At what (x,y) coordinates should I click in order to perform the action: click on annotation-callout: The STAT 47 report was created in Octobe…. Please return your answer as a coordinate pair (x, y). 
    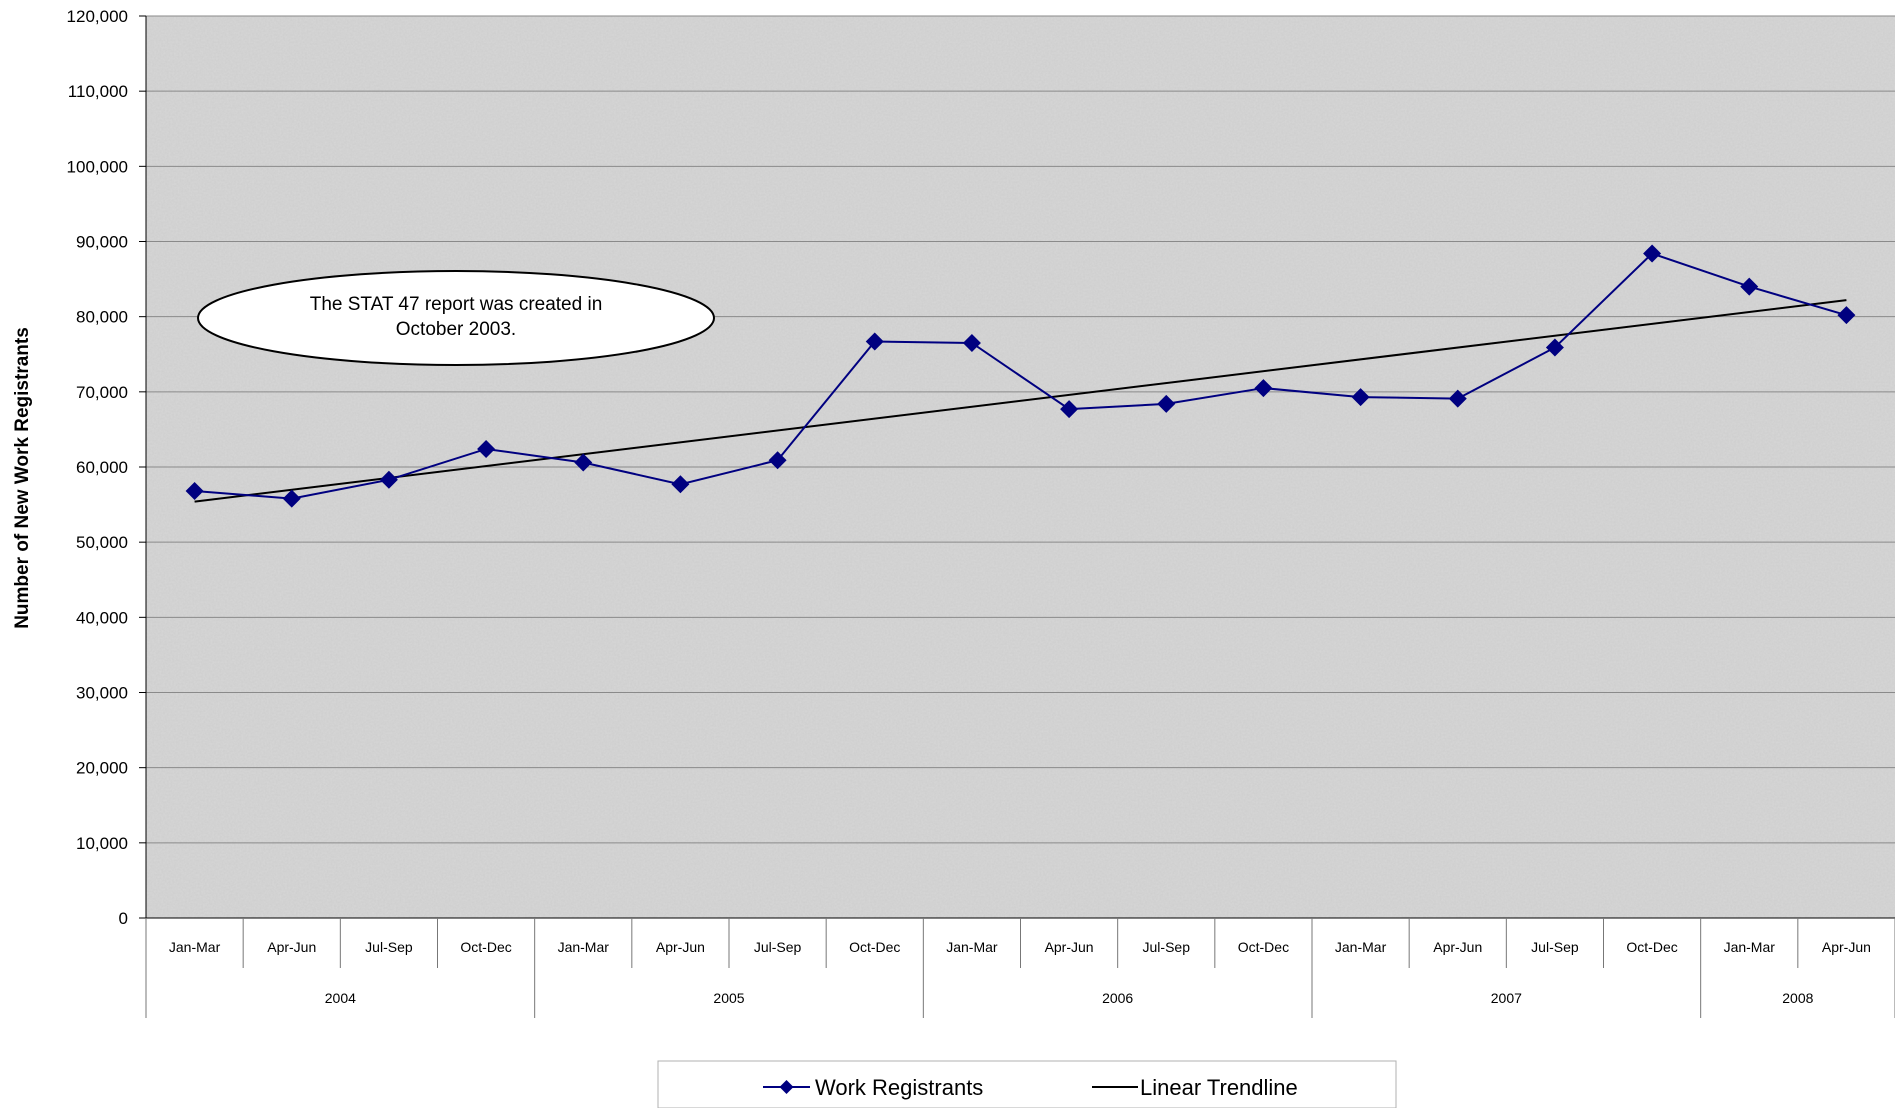
    Looking at the image, I should click on (456, 318).